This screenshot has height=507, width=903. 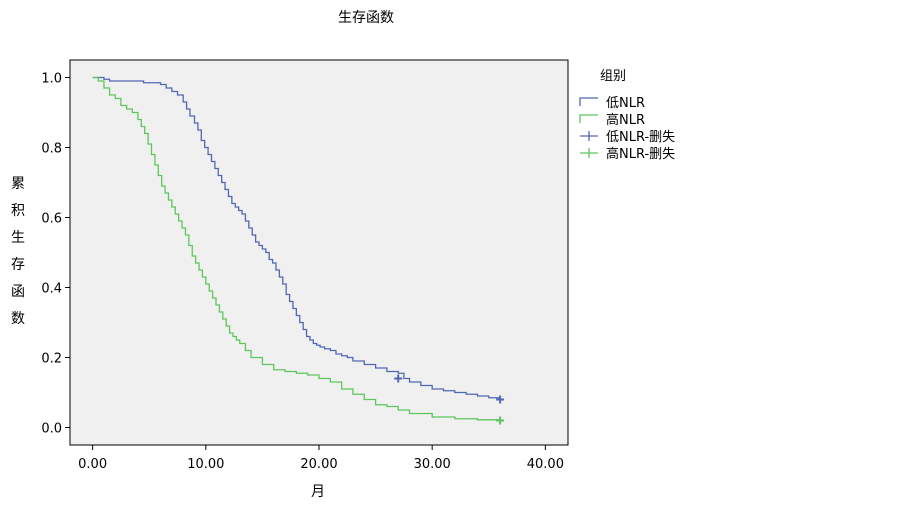 I want to click on legend-entry: 高NLR, so click(x=612, y=120).